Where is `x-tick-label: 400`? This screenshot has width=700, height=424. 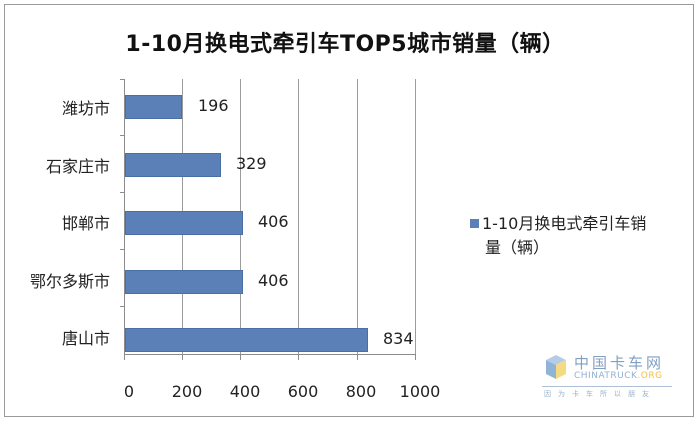
x-tick-label: 400 is located at coordinates (245, 391).